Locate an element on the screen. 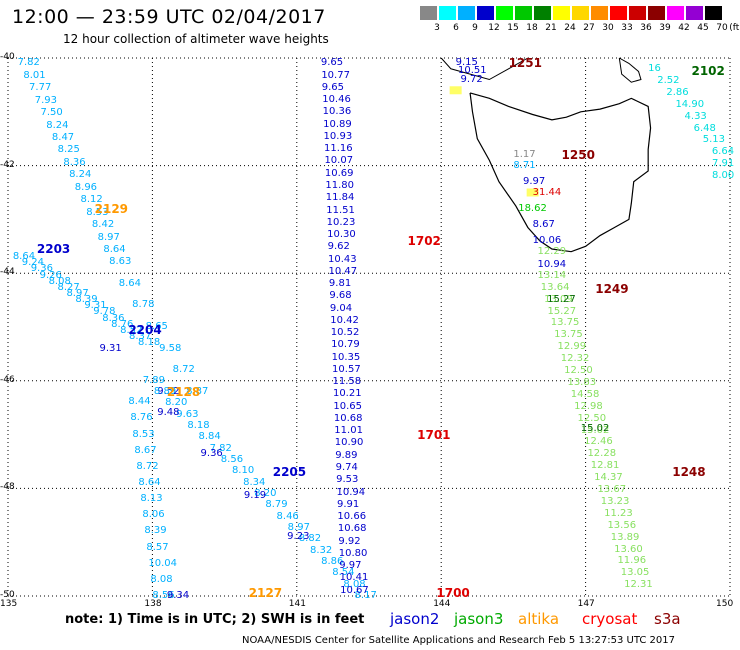 This screenshot has width=740, height=650. wave-height-label: 8.78 is located at coordinates (143, 305).